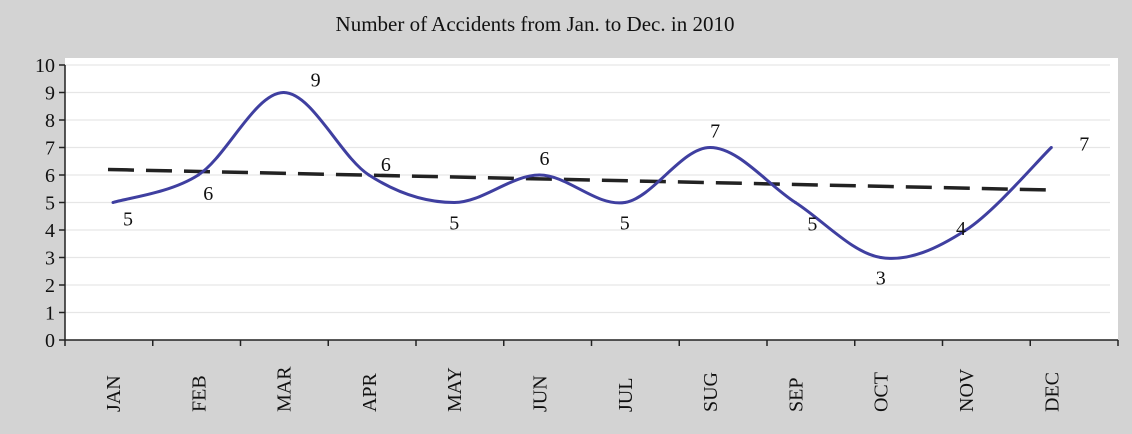  What do you see at coordinates (285, 389) in the screenshot?
I see `x-tick-label: MAR` at bounding box center [285, 389].